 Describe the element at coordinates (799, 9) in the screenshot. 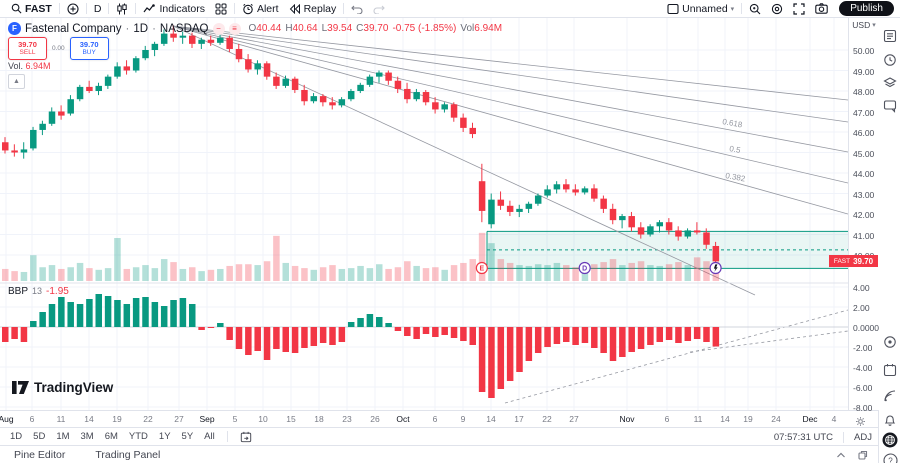

I see `fullscreen-button` at that location.